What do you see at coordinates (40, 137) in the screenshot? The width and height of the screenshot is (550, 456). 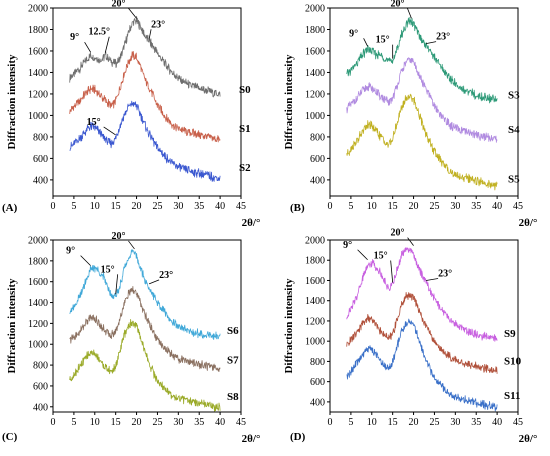 I see `y-tick-label: 800` at bounding box center [40, 137].